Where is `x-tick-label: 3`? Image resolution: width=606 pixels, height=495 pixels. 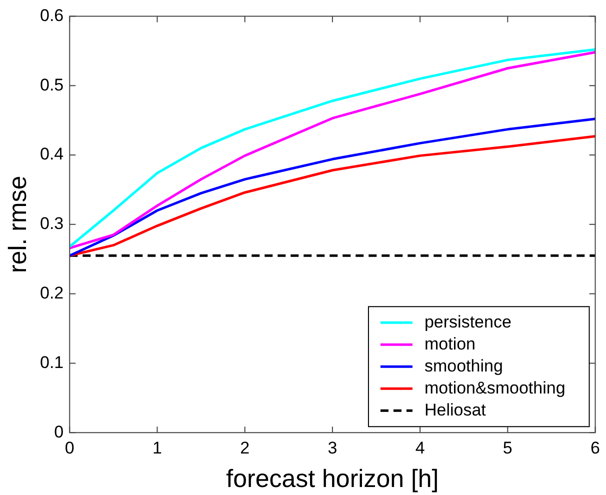 x-tick-label: 3 is located at coordinates (333, 448).